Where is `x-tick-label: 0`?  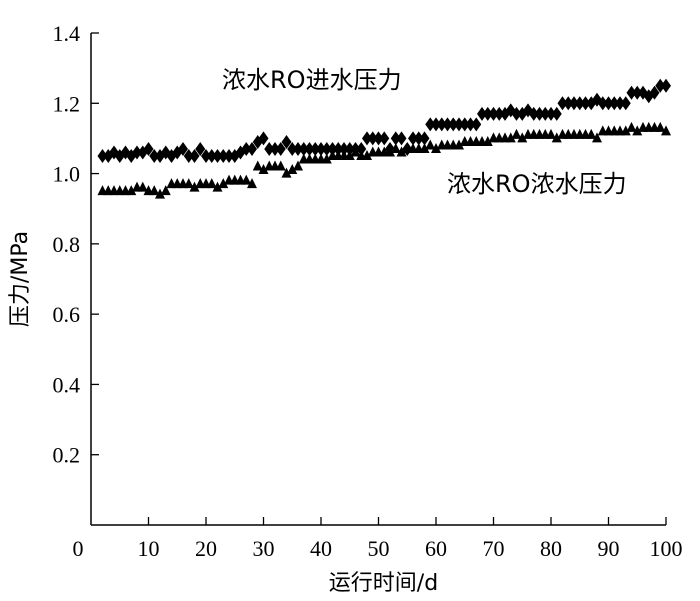
x-tick-label: 0 is located at coordinates (78, 548).